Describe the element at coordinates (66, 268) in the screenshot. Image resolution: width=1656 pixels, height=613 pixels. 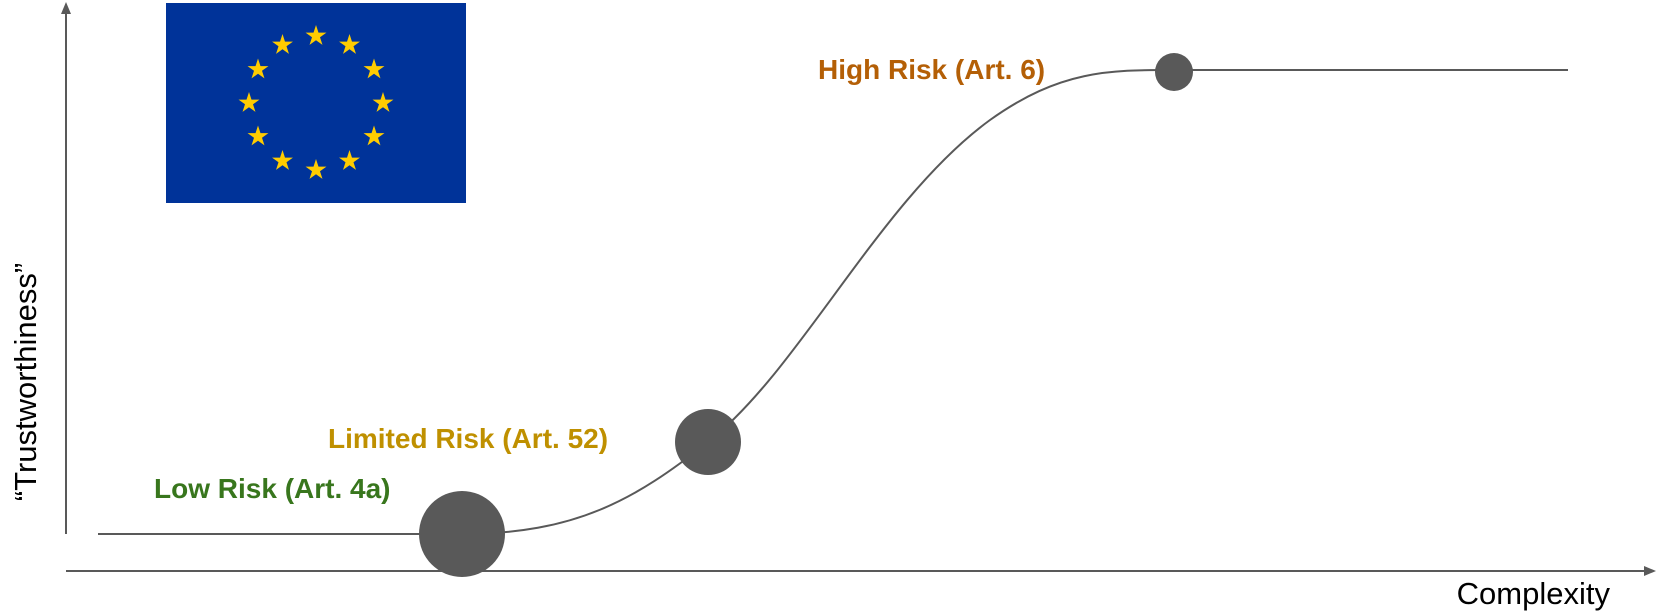
I see `y-axis` at that location.